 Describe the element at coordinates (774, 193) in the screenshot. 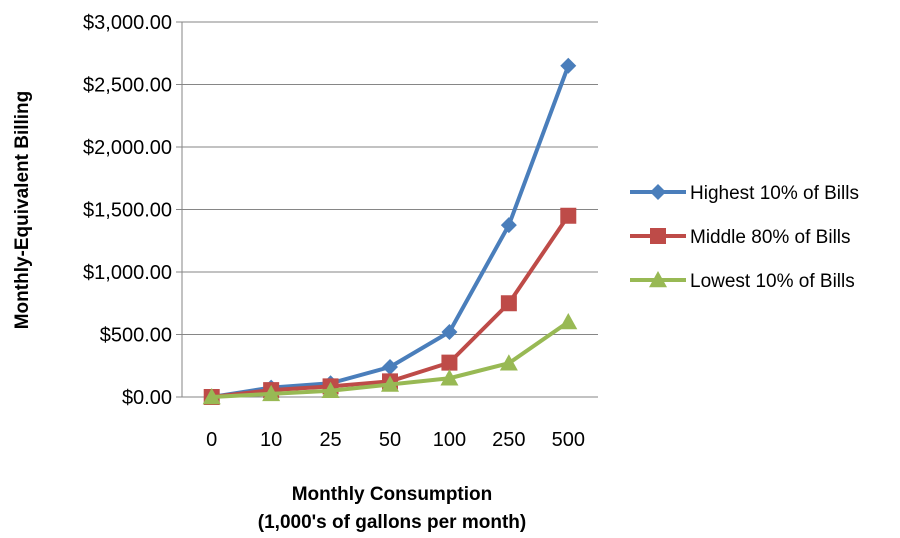

I see `legend-label: Highest 10% of Bills` at that location.